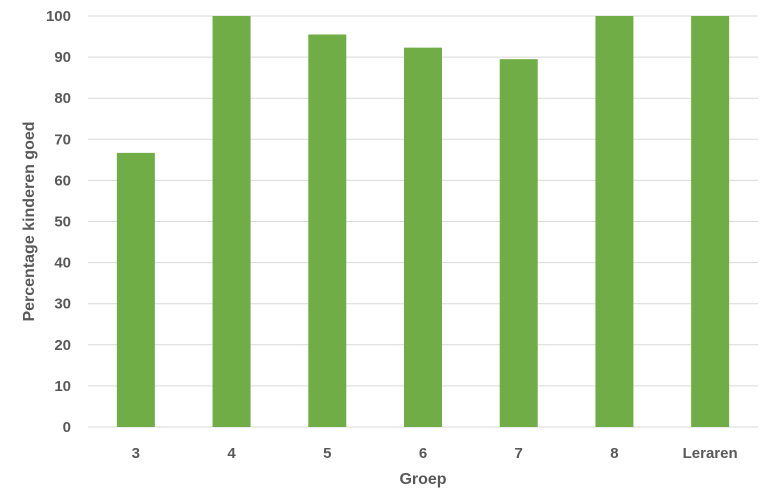 This screenshot has width=770, height=502. I want to click on y-tick-label: 40, so click(62, 263).